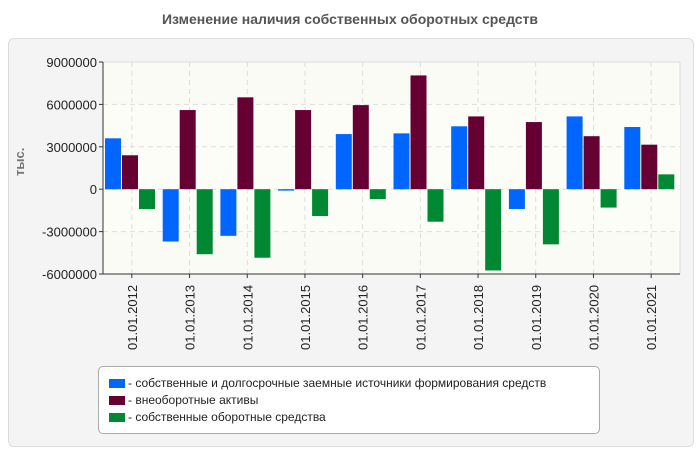  I want to click on x-tick-label: 01.01.2012, so click(132, 317).